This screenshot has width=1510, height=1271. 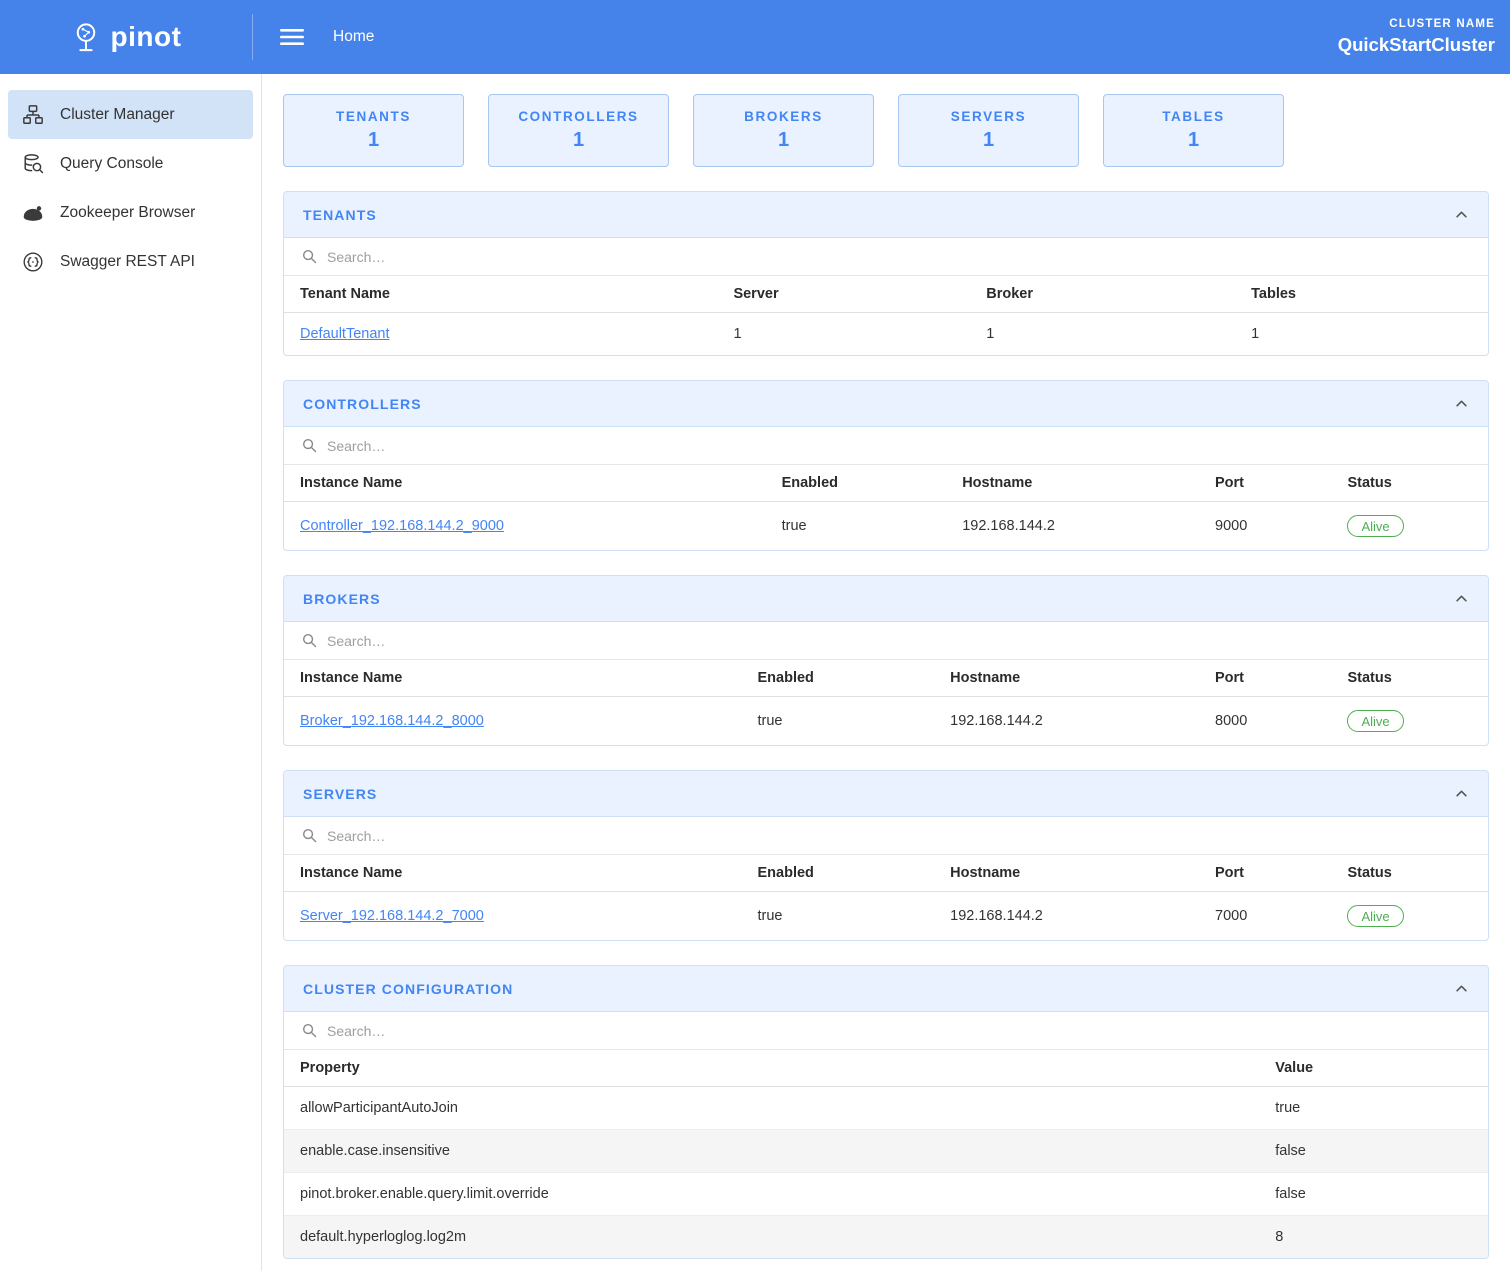 I want to click on table-header-row: Tenant Name Server Broker Tables, so click(x=886, y=294).